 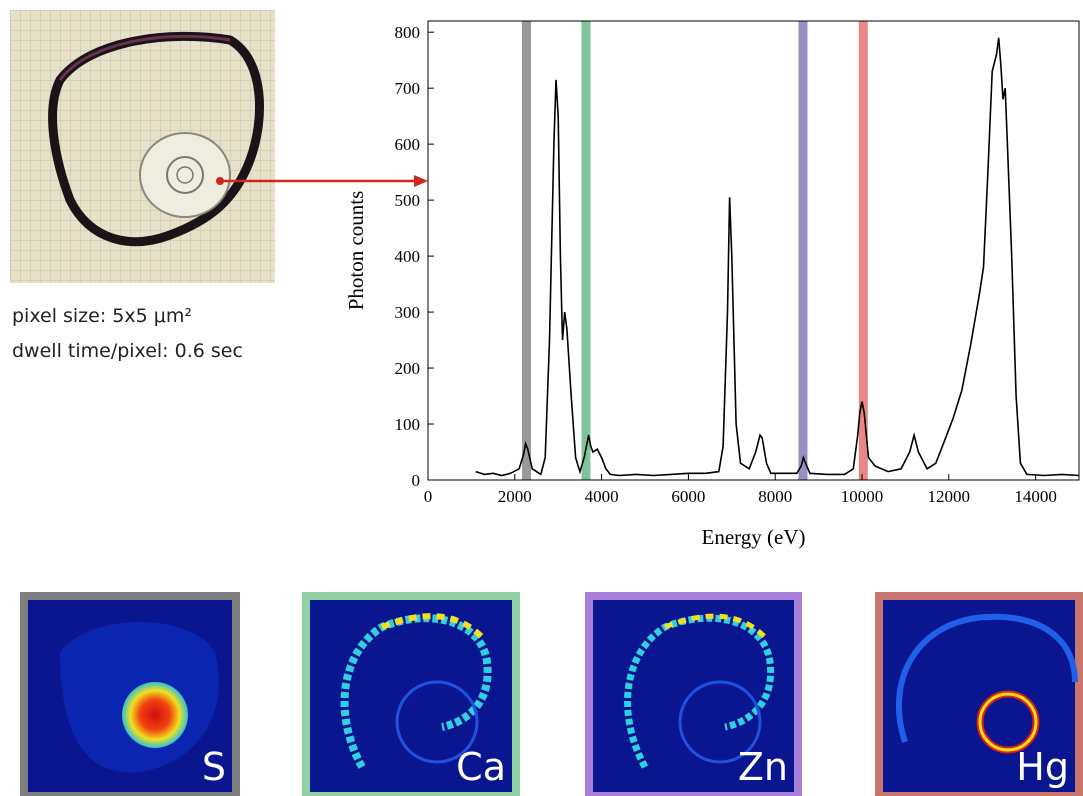 What do you see at coordinates (763, 767) in the screenshot?
I see `map-label: Zn` at bounding box center [763, 767].